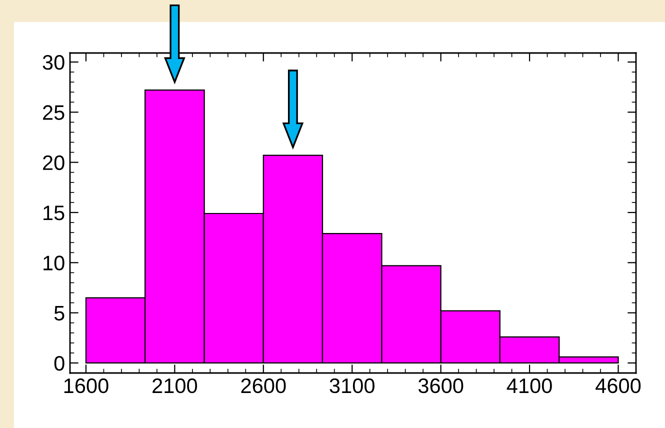  What do you see at coordinates (86, 386) in the screenshot?
I see `x-tick-label: 1600` at bounding box center [86, 386].